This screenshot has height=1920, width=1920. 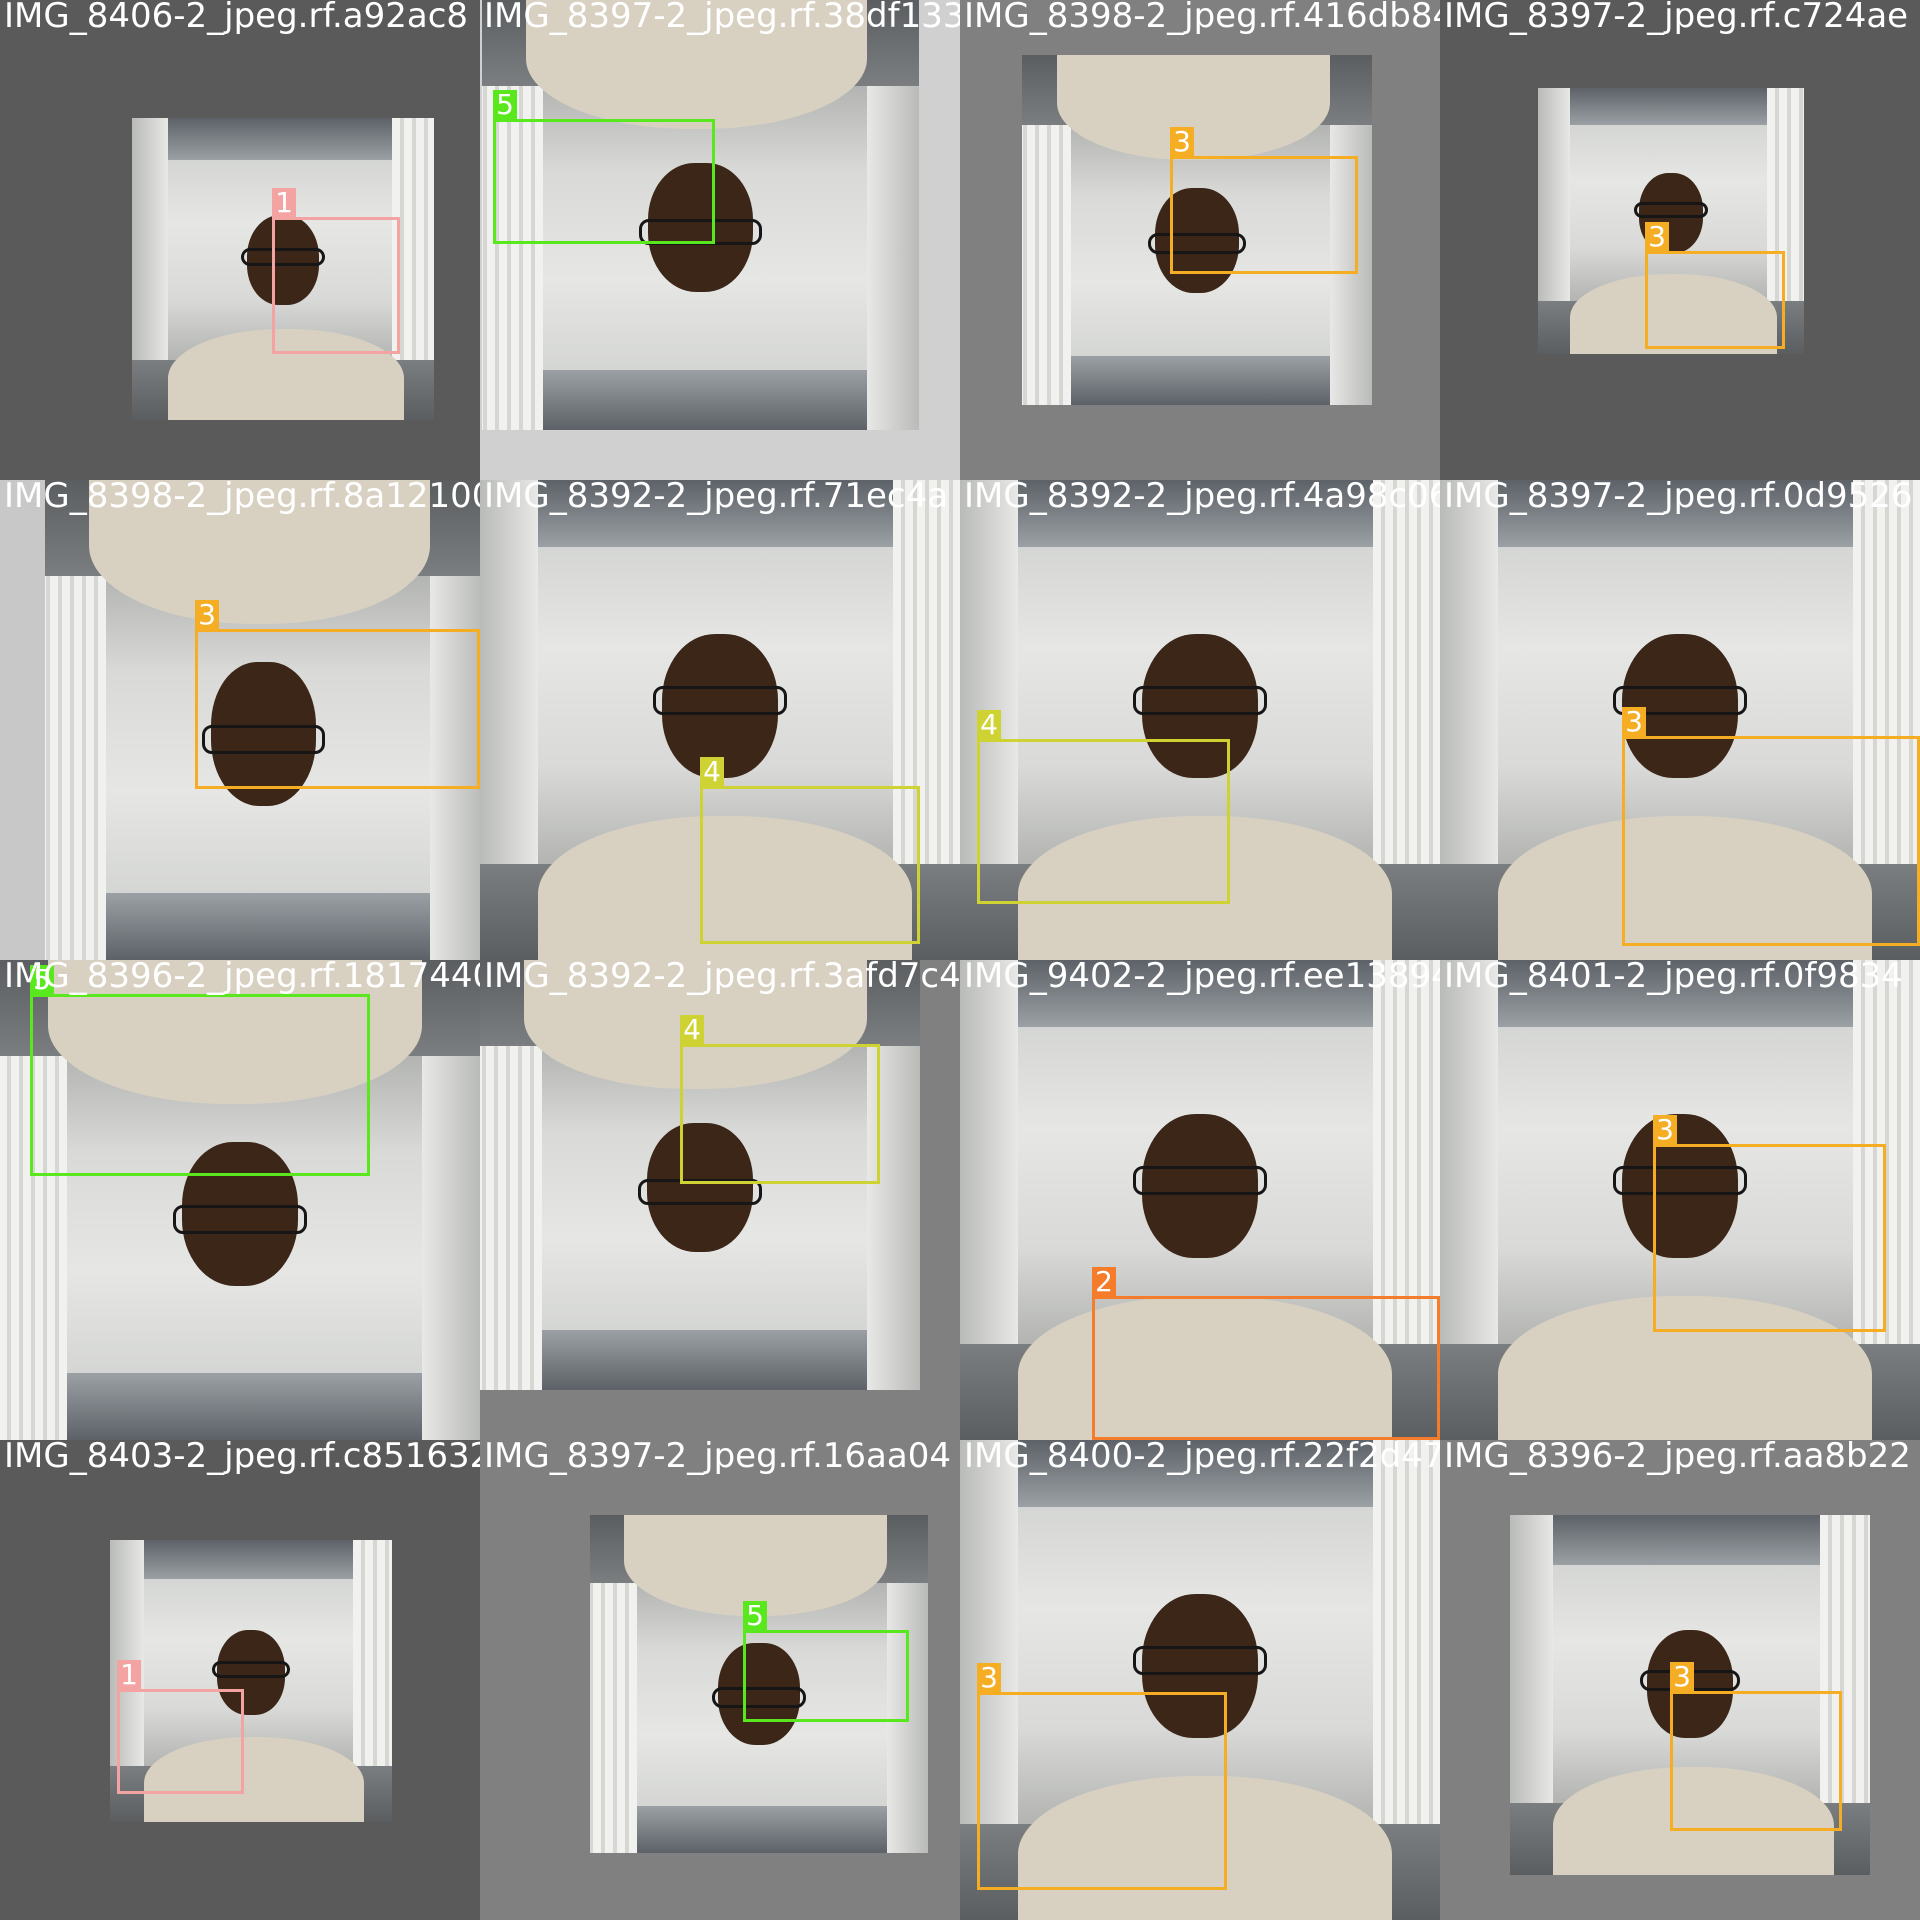 I want to click on image-filename: IMG_8406-2_jpeg.rf.a92ac8, so click(x=236, y=18).